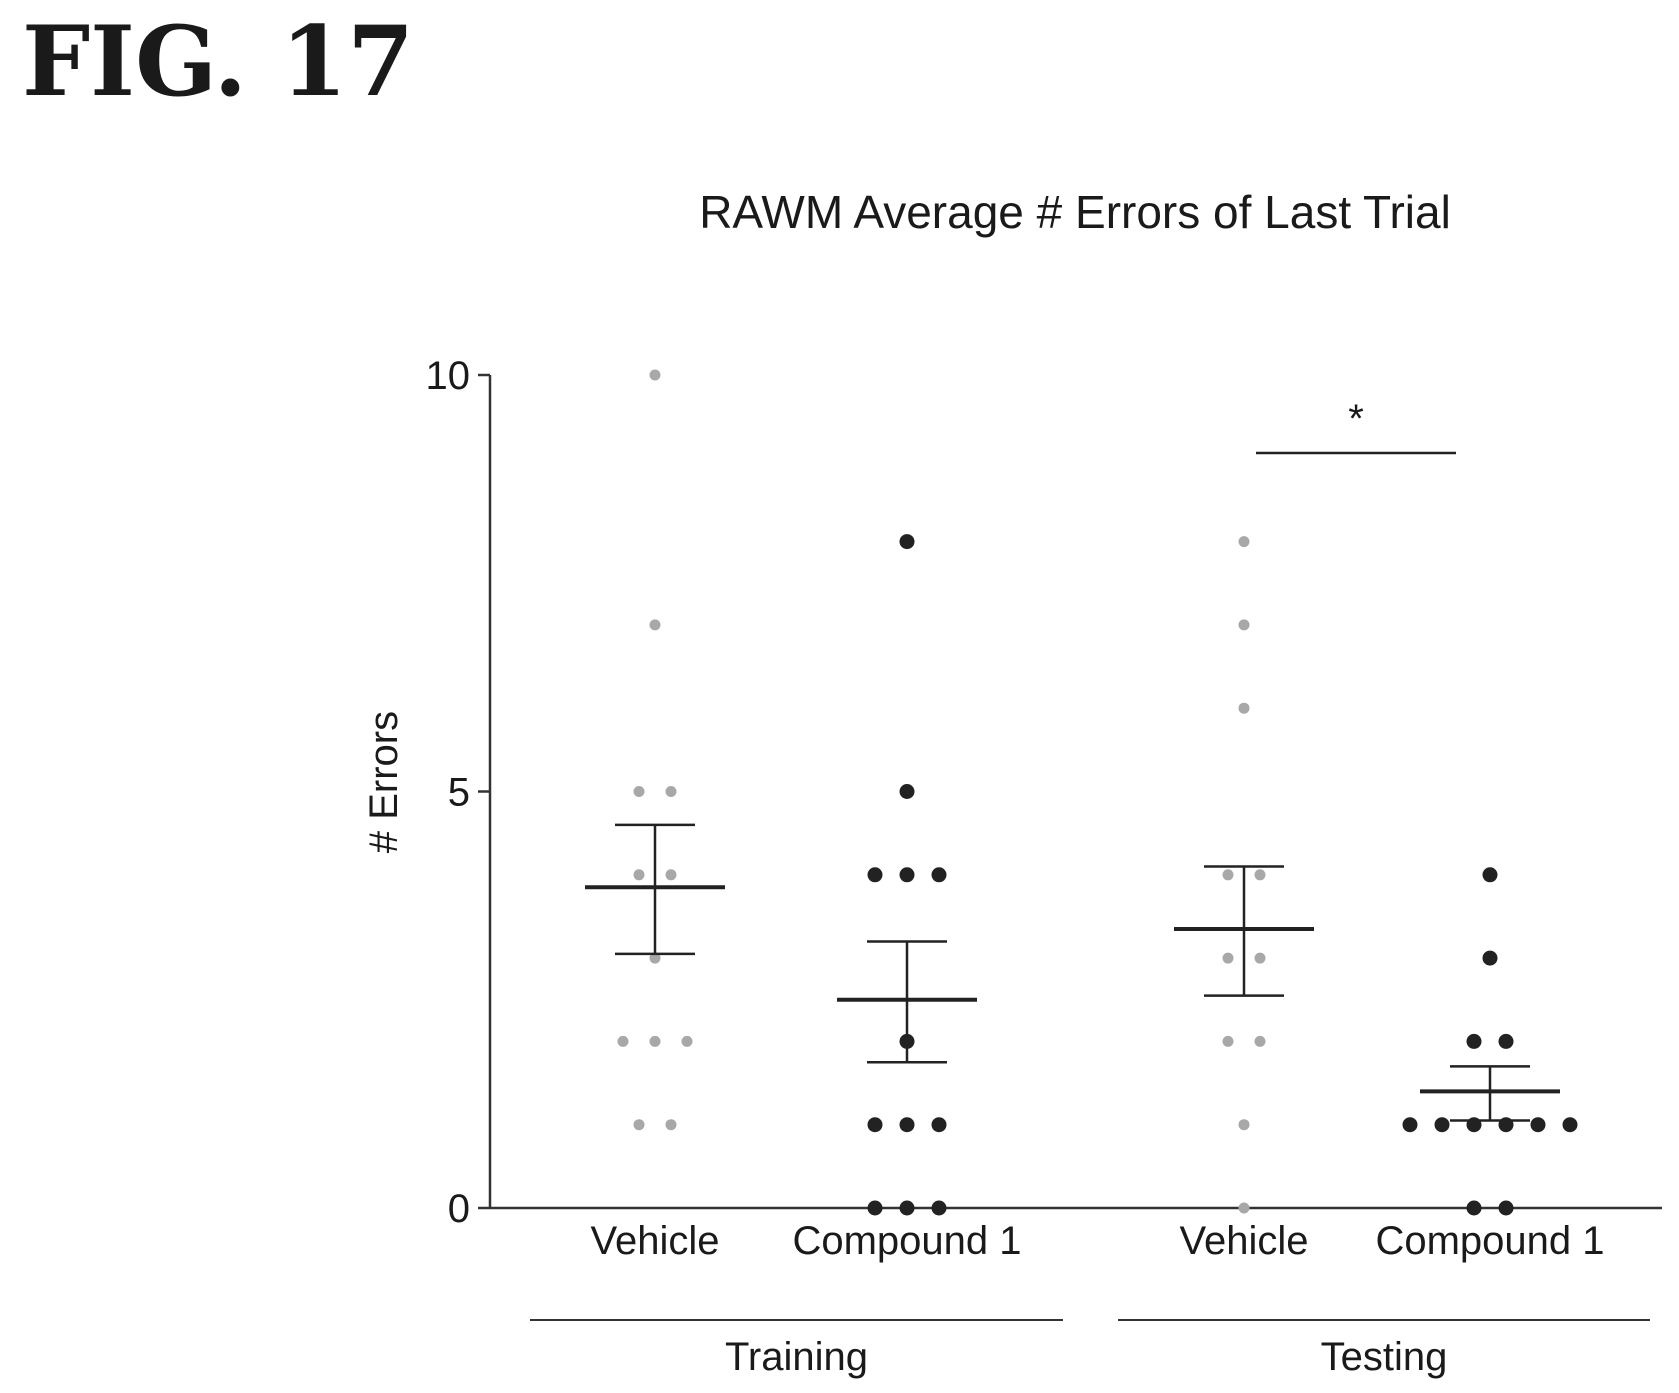 This screenshot has height=1393, width=1679. Describe the element at coordinates (459, 1209) in the screenshot. I see `y-tick-label: 0` at that location.